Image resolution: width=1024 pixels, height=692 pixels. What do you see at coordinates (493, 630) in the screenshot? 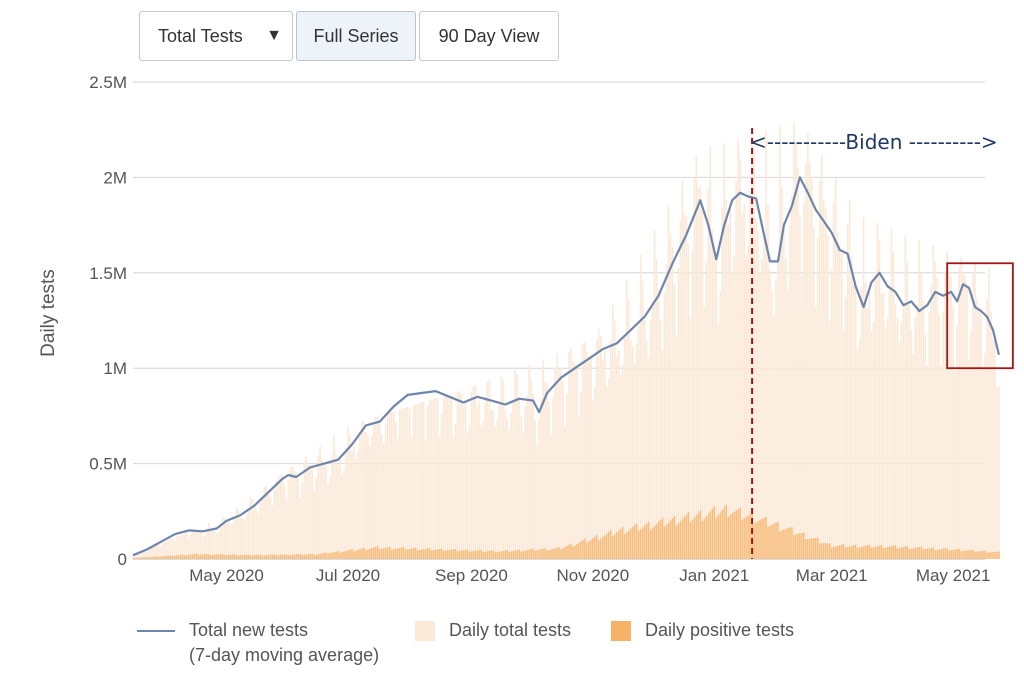
I see `legend-item-daily-total: Daily total tests` at bounding box center [493, 630].